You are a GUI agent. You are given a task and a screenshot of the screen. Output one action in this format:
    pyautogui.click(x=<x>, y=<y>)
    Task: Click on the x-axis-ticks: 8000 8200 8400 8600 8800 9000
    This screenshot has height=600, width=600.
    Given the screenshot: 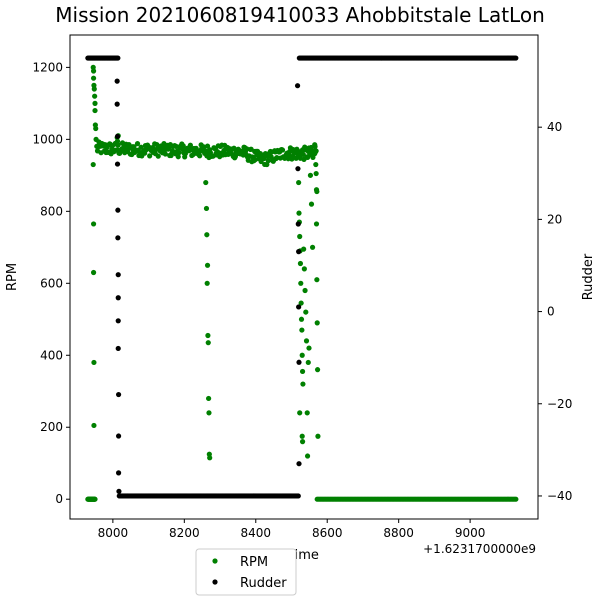 What is the action you would take?
    pyautogui.click(x=291, y=529)
    